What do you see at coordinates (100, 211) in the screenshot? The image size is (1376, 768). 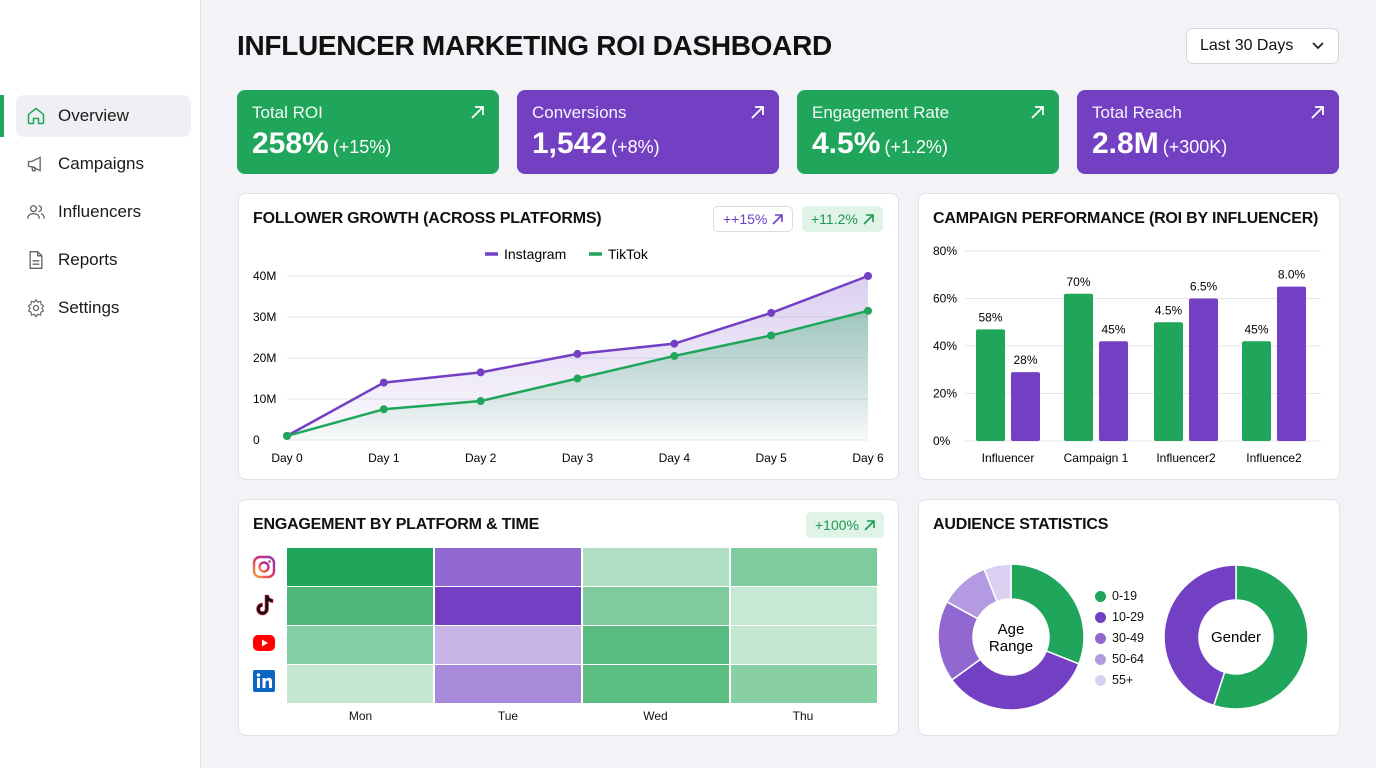 I see `sidebar-item-label: Influencers` at bounding box center [100, 211].